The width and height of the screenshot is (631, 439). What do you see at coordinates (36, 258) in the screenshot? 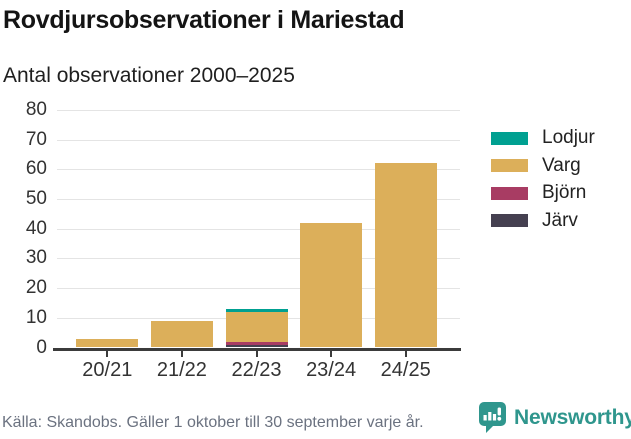
I see `y-axis-tick-label: 30` at bounding box center [36, 258].